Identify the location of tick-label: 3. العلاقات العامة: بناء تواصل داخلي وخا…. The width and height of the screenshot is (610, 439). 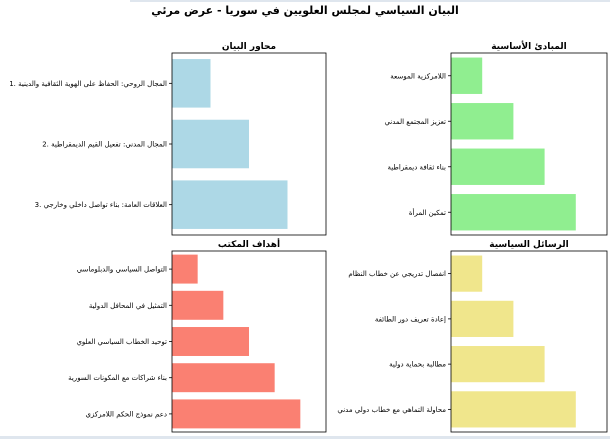
(101, 205).